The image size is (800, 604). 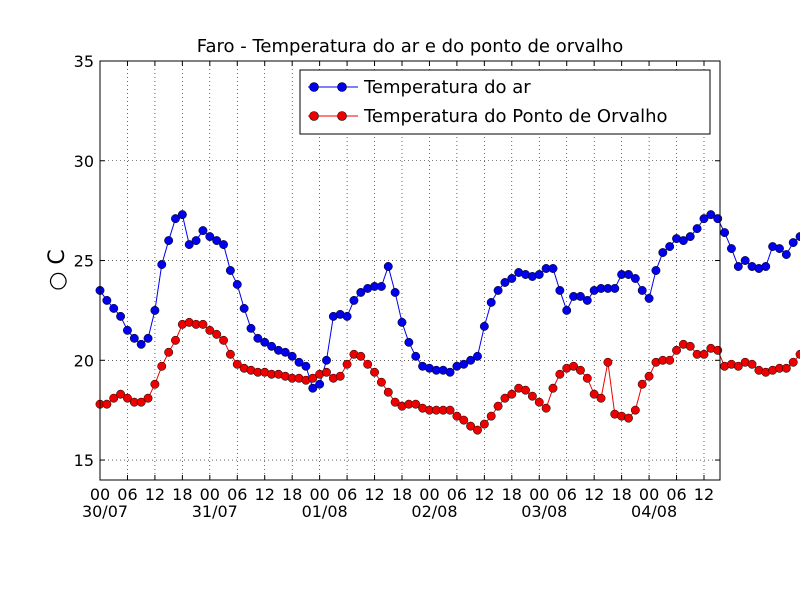 I want to click on x-date-label: 30/07, so click(x=105, y=511).